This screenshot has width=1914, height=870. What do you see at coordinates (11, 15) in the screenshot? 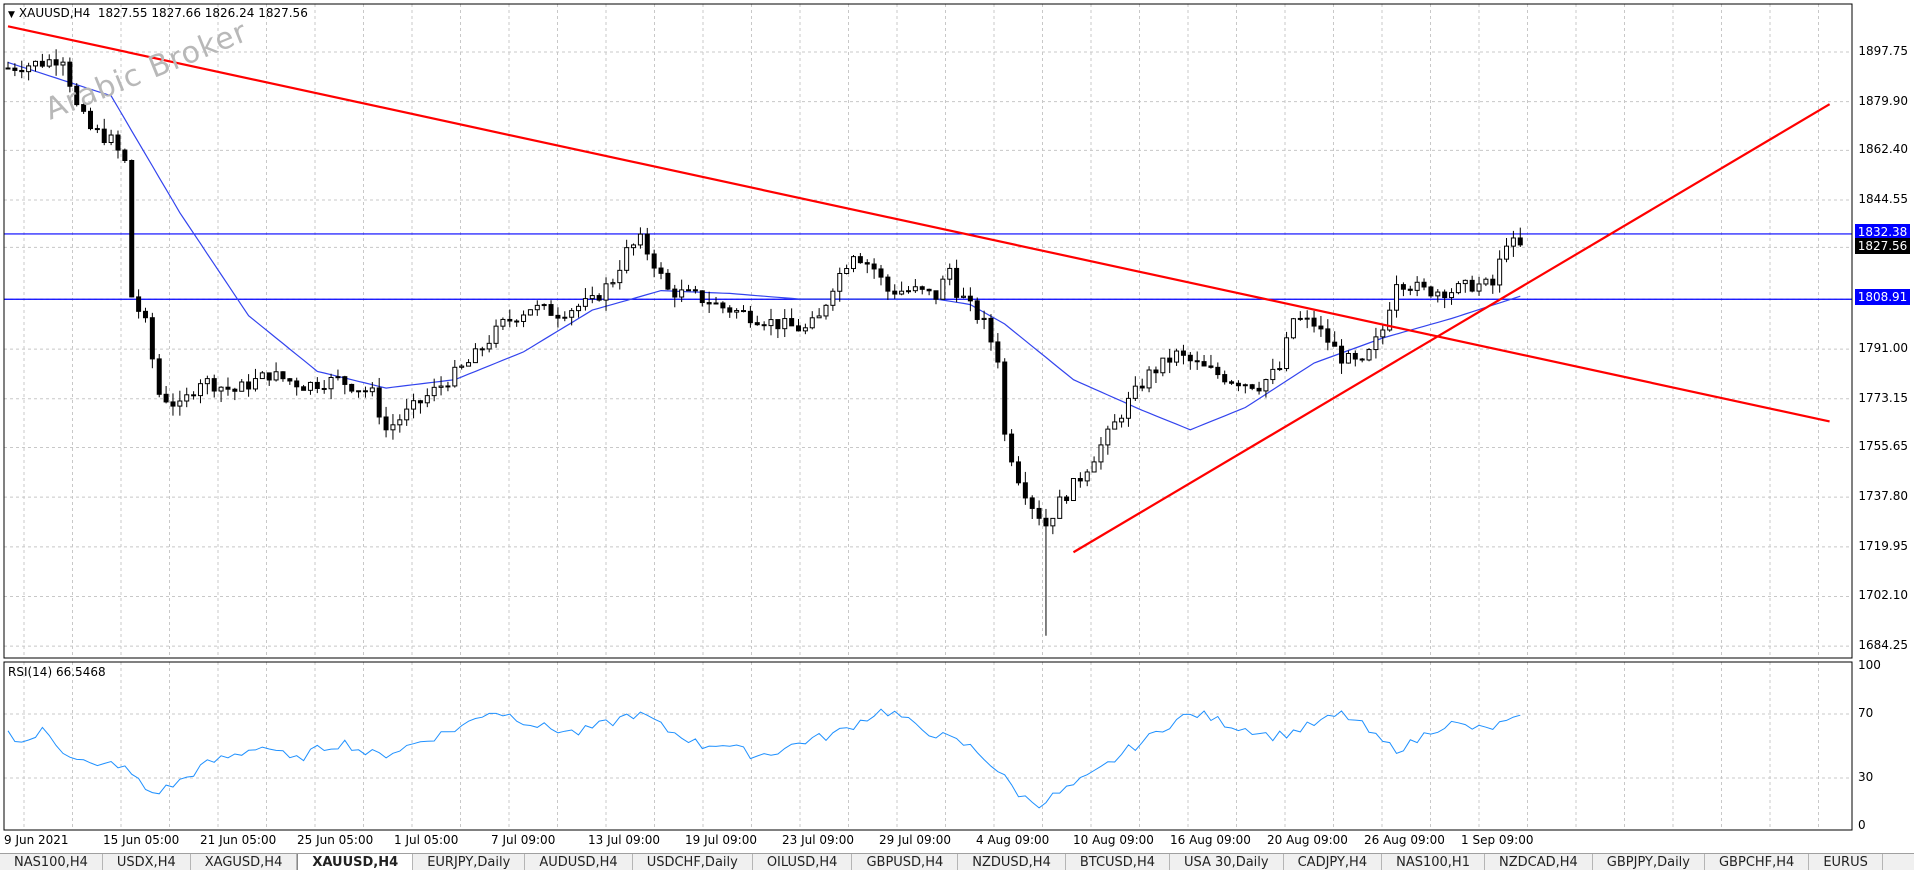
I see `dropdown-arrow-icon: ▼` at bounding box center [11, 15].